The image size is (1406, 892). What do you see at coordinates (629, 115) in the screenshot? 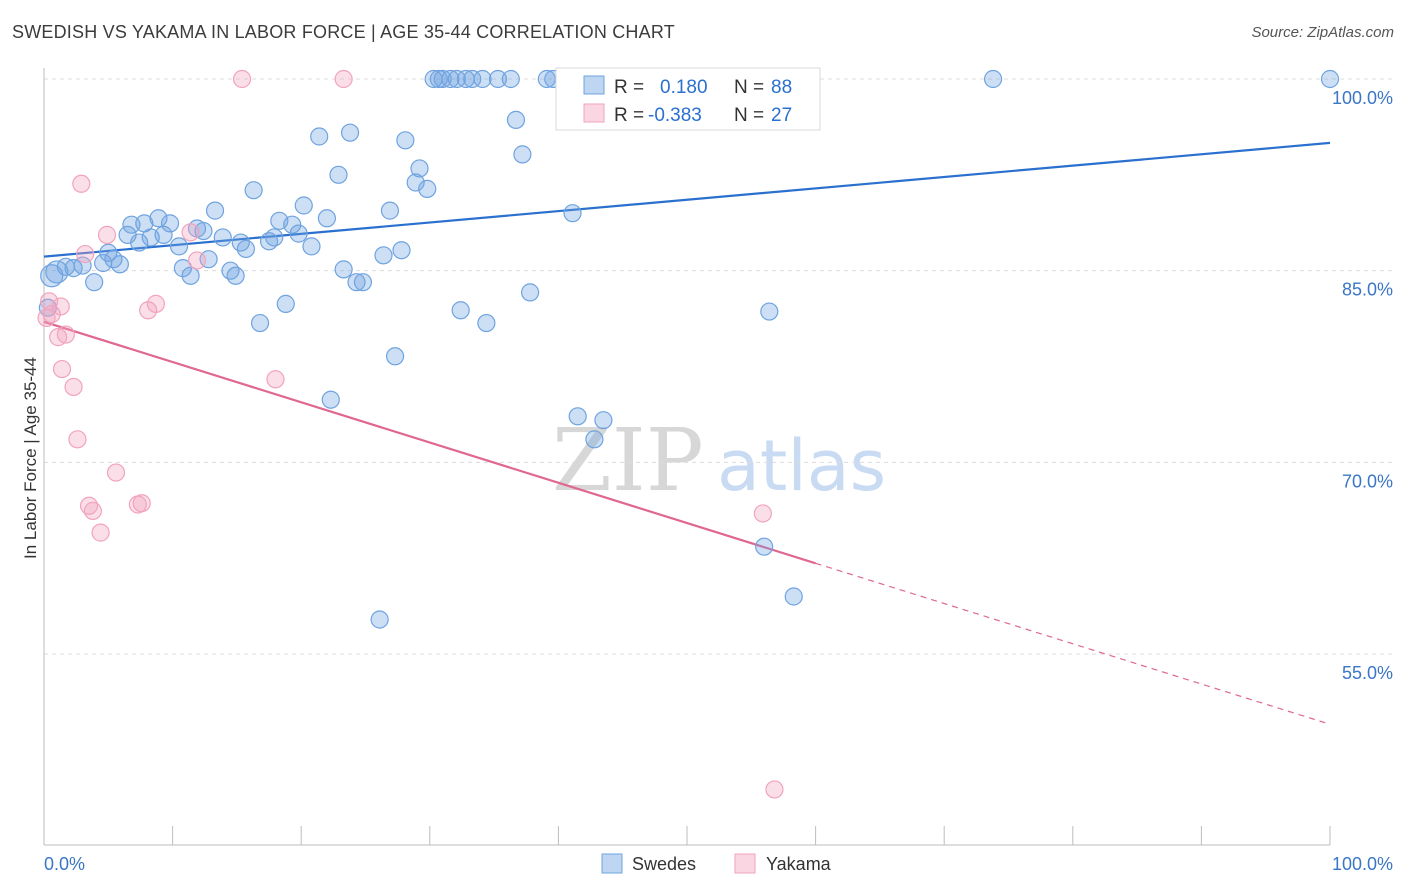
I see `legend-yakama-r-label: R =` at bounding box center [629, 115].